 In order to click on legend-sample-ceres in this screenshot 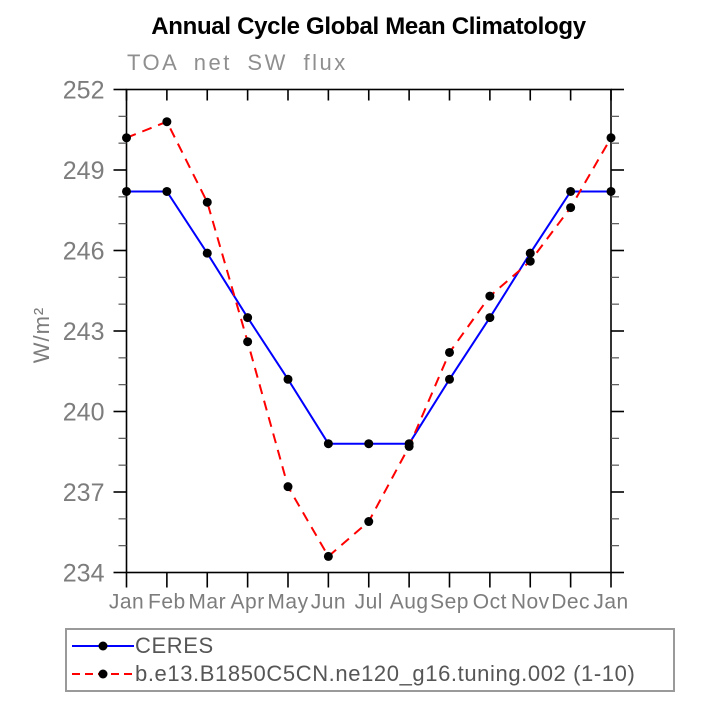, I will do `click(103, 646)`.